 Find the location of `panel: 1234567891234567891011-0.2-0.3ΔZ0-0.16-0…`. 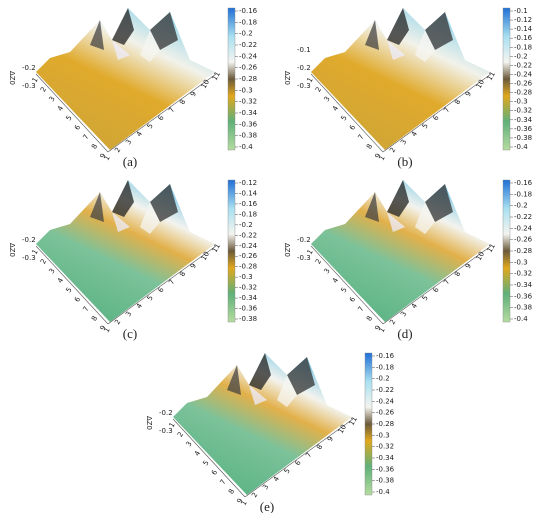

panel: 1234567891234567891011-0.2-0.3ΔZ0-0.16-0… is located at coordinates (408, 260).